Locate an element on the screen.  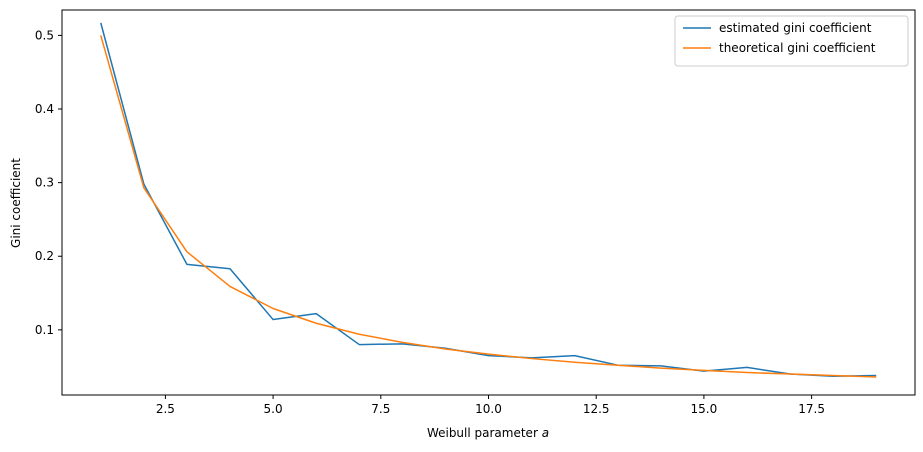
y-axis-ticks: 0.1 0.2 0.3 0.4 0.5 is located at coordinates (48, 182).